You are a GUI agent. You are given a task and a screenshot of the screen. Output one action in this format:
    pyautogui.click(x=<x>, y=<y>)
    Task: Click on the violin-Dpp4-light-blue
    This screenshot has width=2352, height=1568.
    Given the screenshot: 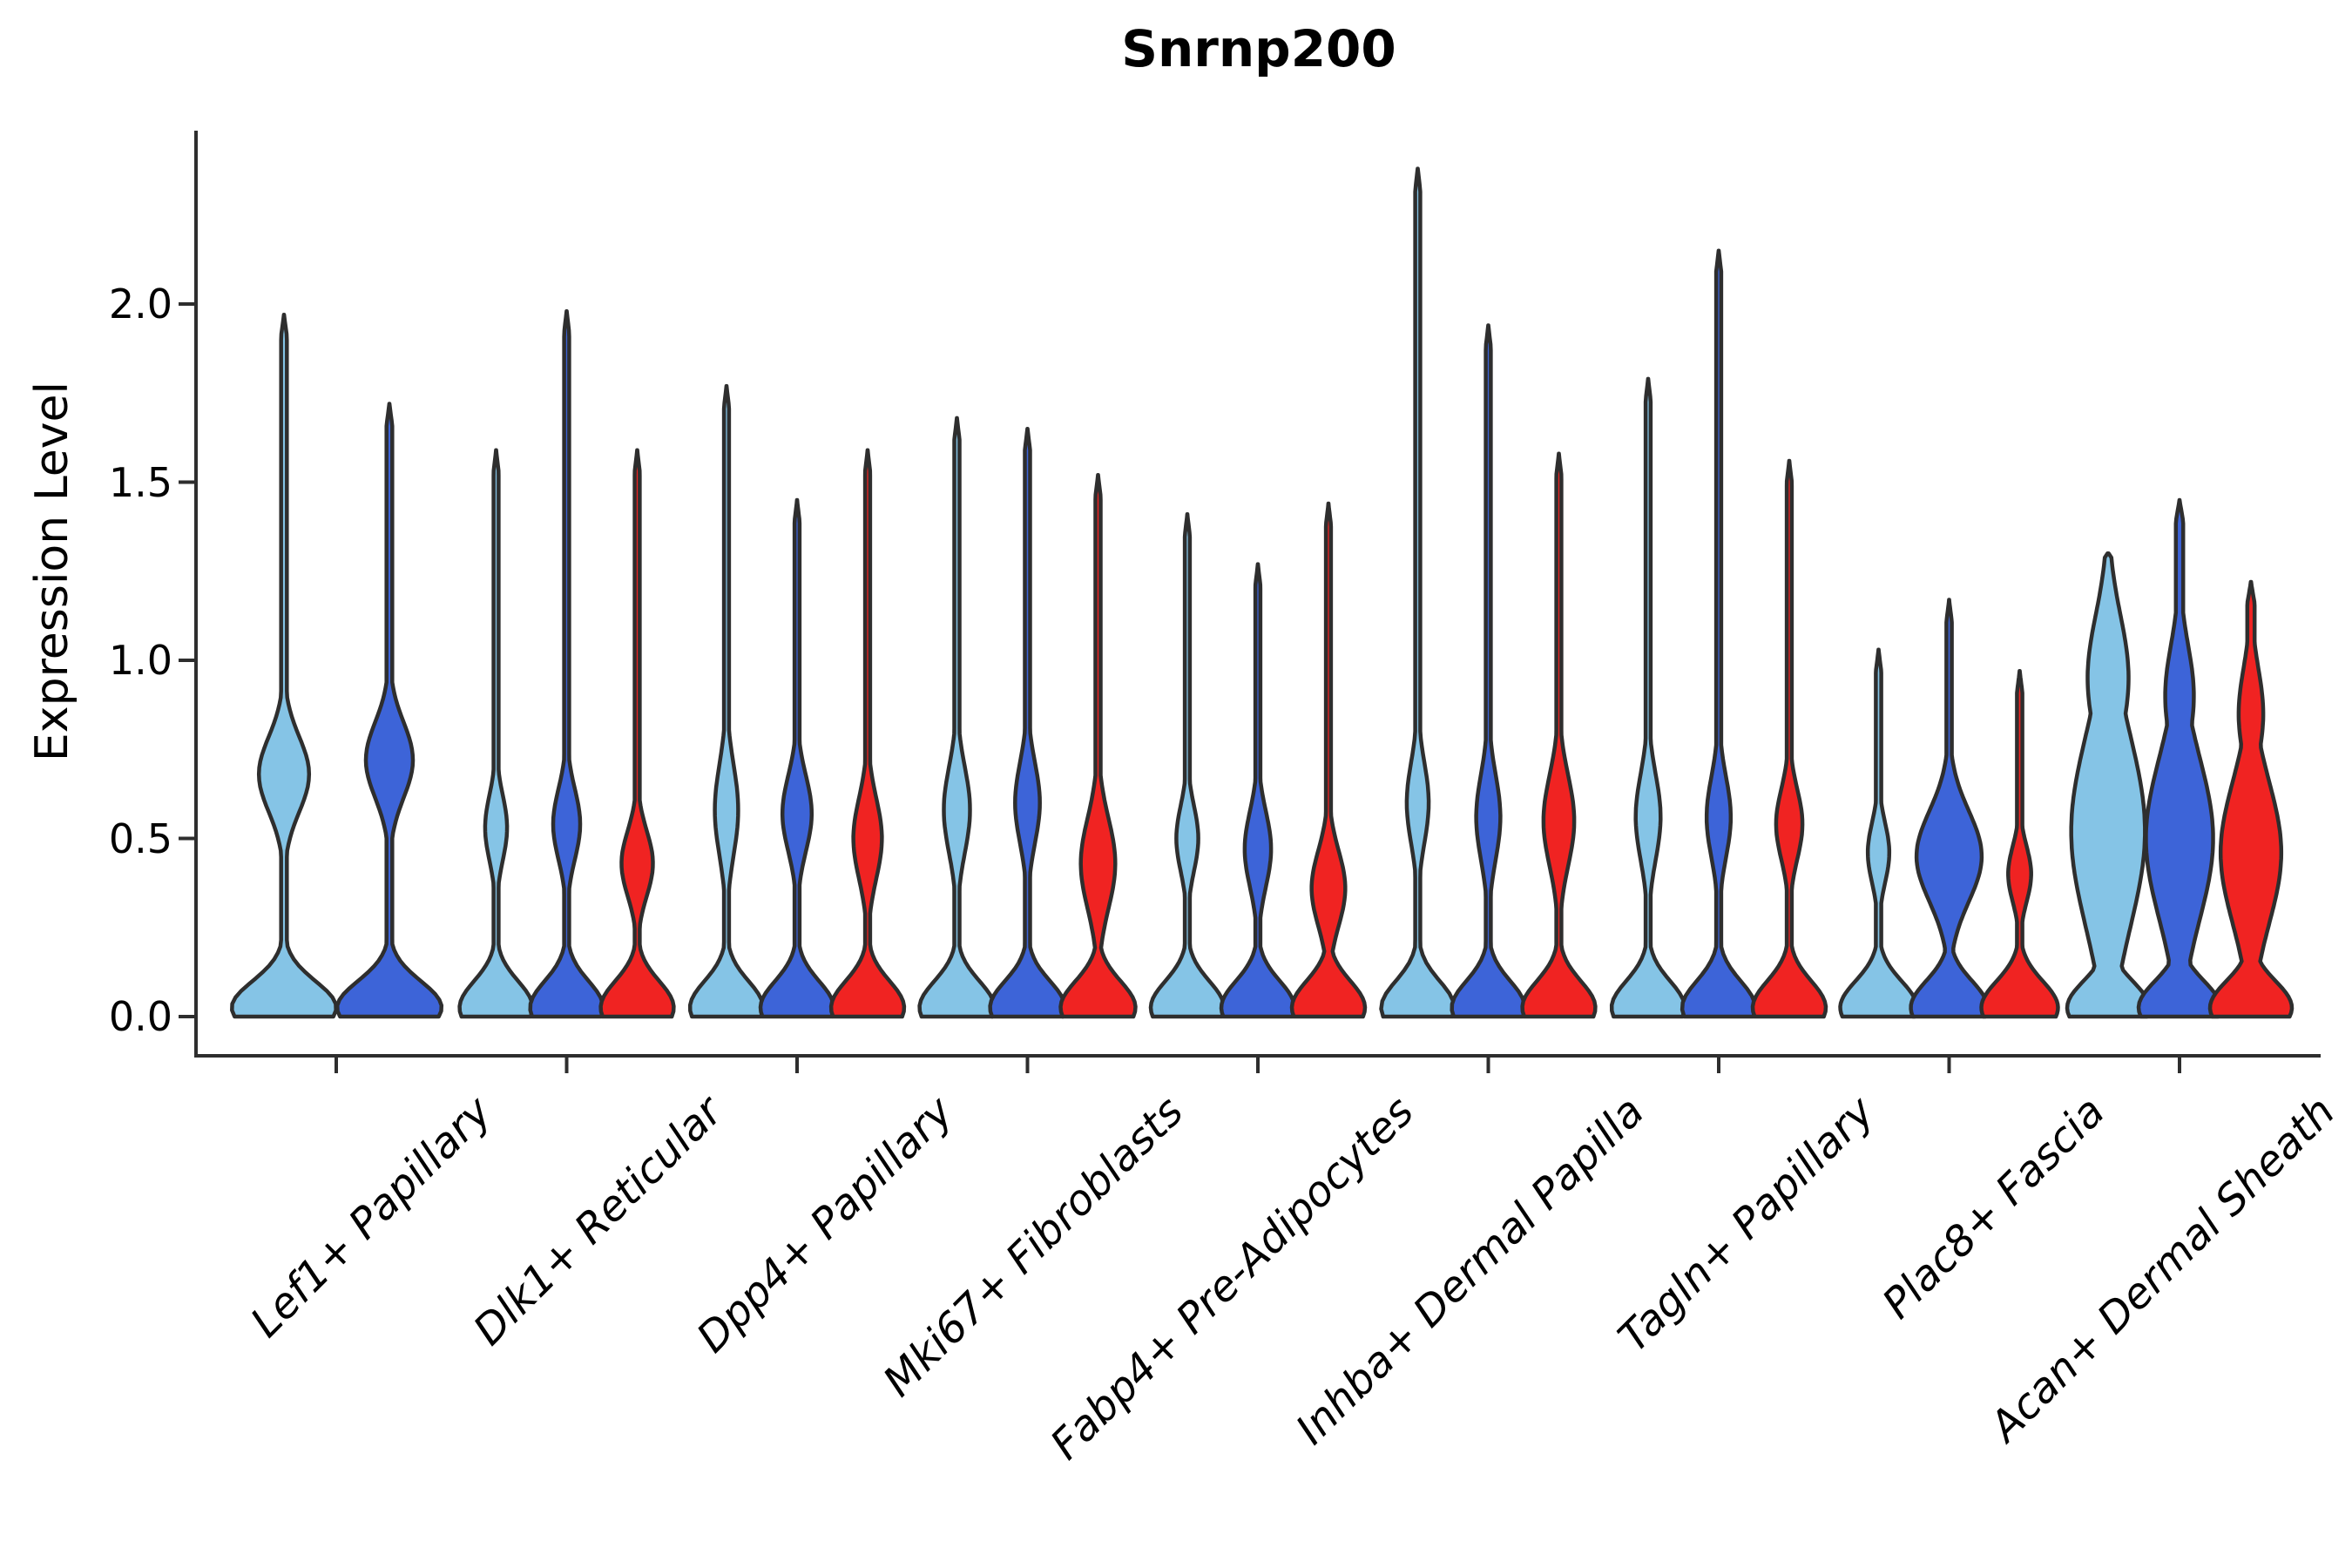 What is the action you would take?
    pyautogui.click(x=726, y=701)
    